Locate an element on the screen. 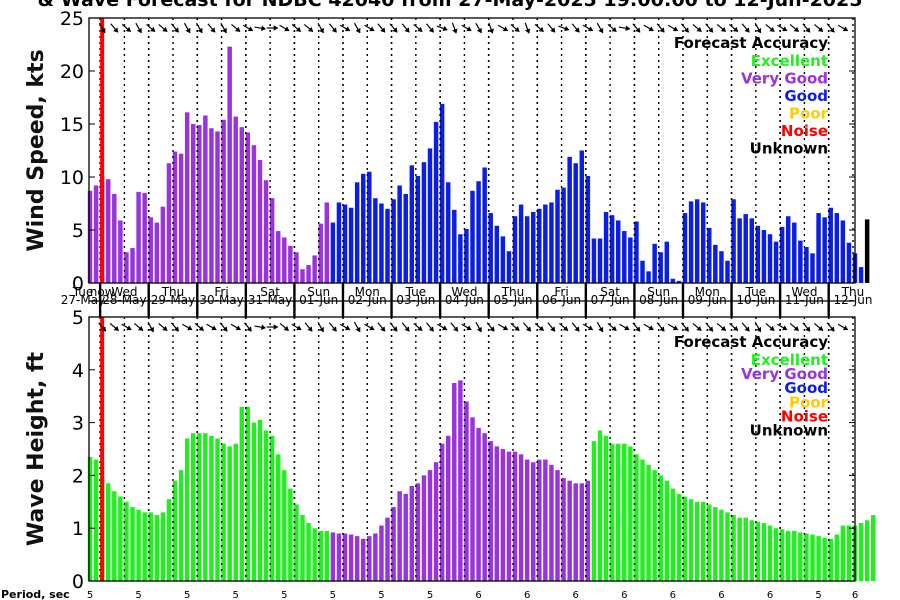 Image resolution: width=900 pixels, height=600 pixels. legend-entry: Good is located at coordinates (806, 388).